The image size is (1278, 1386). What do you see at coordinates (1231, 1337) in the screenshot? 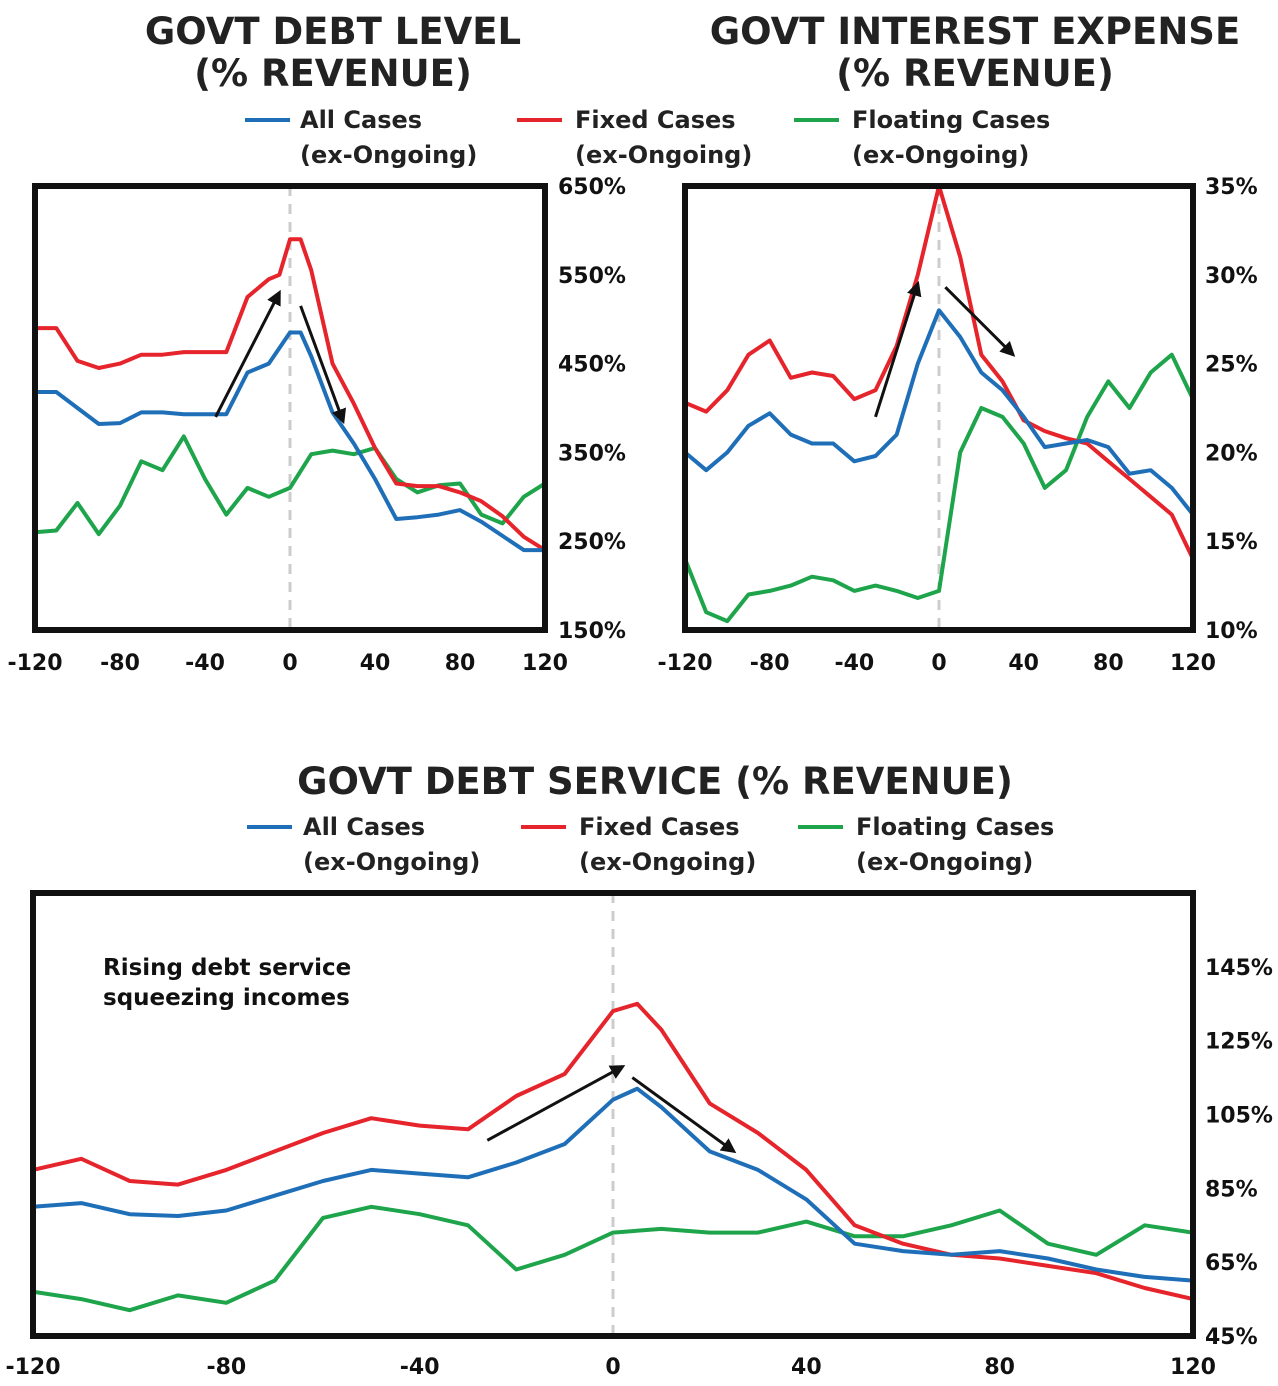
I see `y-tick-label: 45%` at bounding box center [1231, 1337].